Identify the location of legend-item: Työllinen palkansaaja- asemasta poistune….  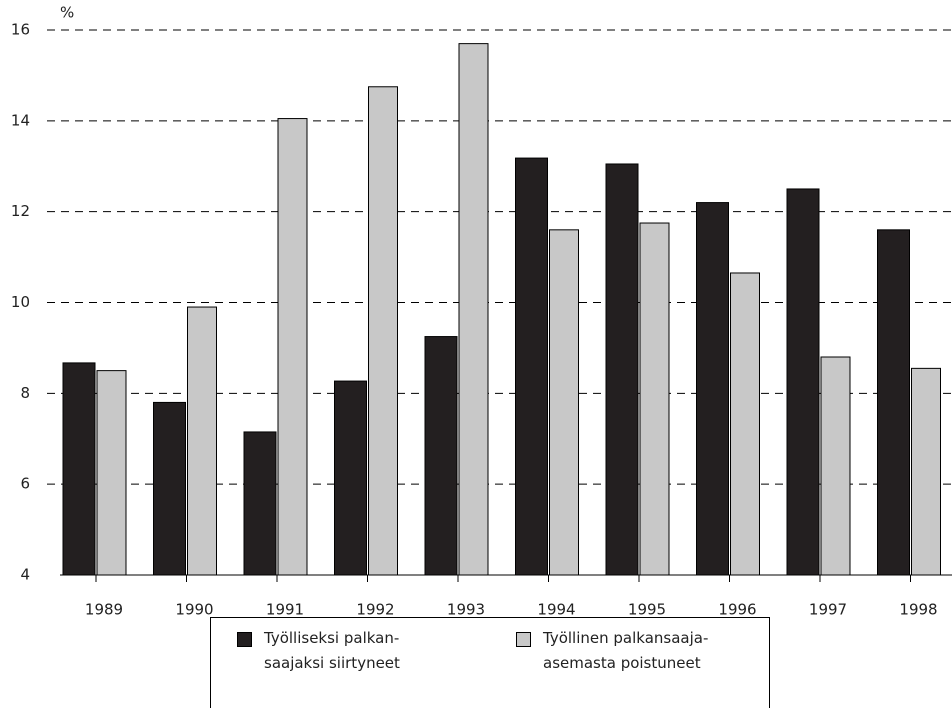
(629, 663).